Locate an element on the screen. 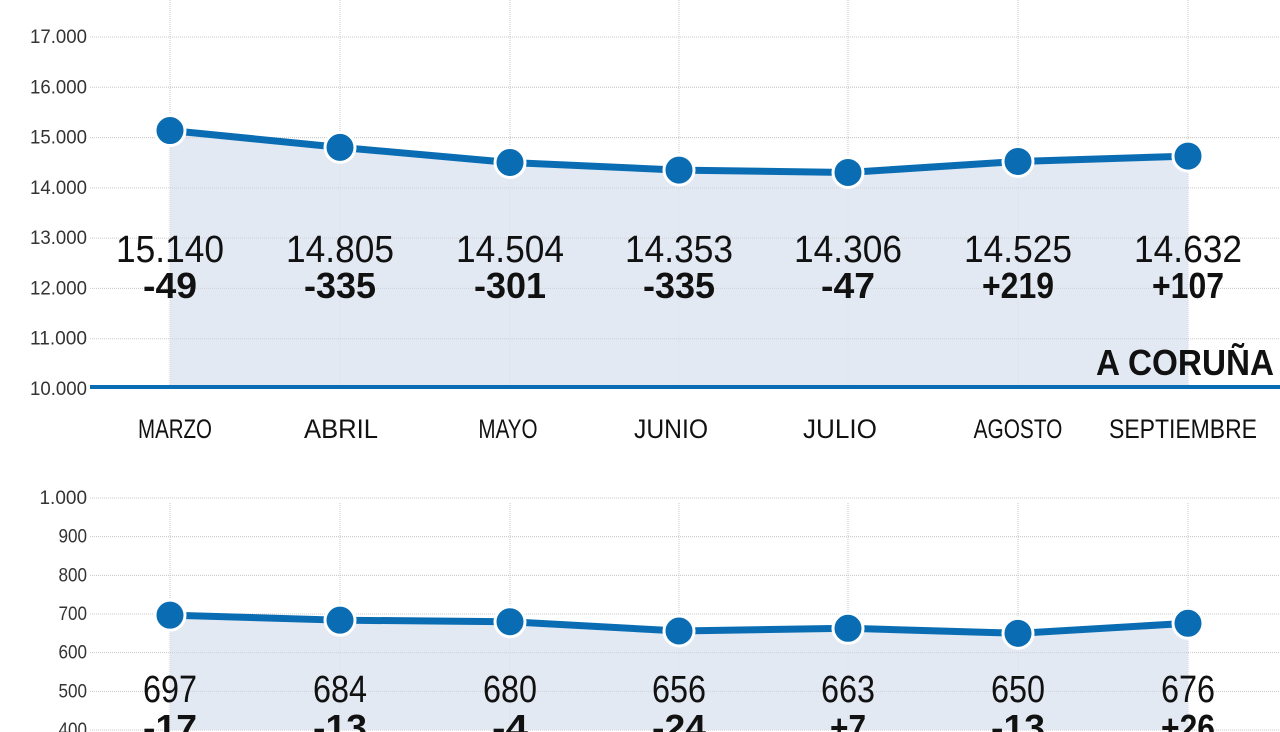 This screenshot has width=1280, height=732. y-tick-label: 500 is located at coordinates (73, 691).